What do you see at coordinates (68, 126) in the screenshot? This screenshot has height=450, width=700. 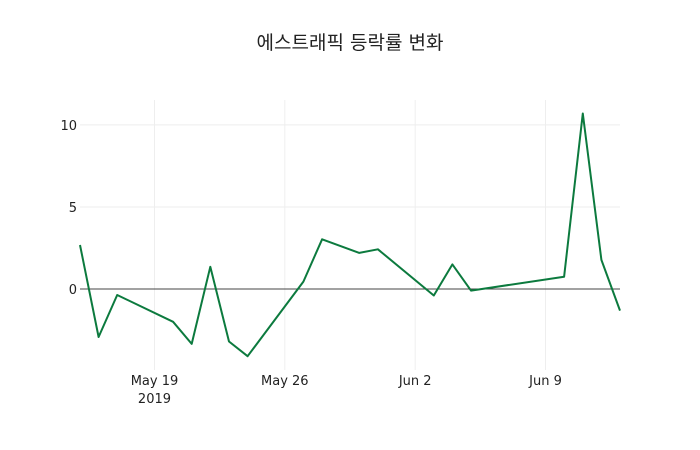 I see `y-tick-label: 10` at bounding box center [68, 126].